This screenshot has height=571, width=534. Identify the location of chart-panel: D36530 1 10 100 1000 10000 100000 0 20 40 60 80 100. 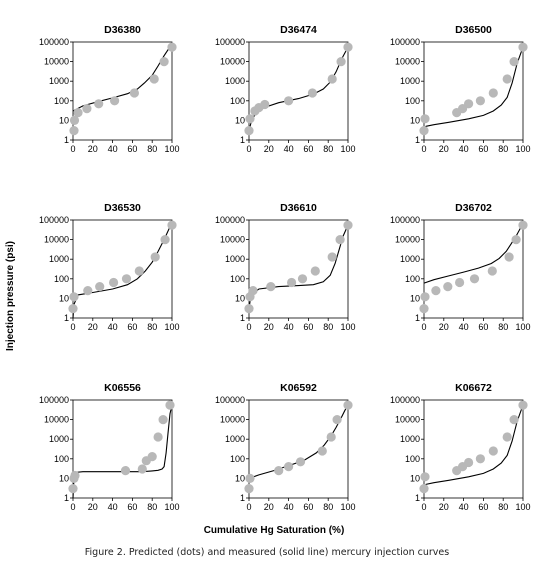
(109, 267).